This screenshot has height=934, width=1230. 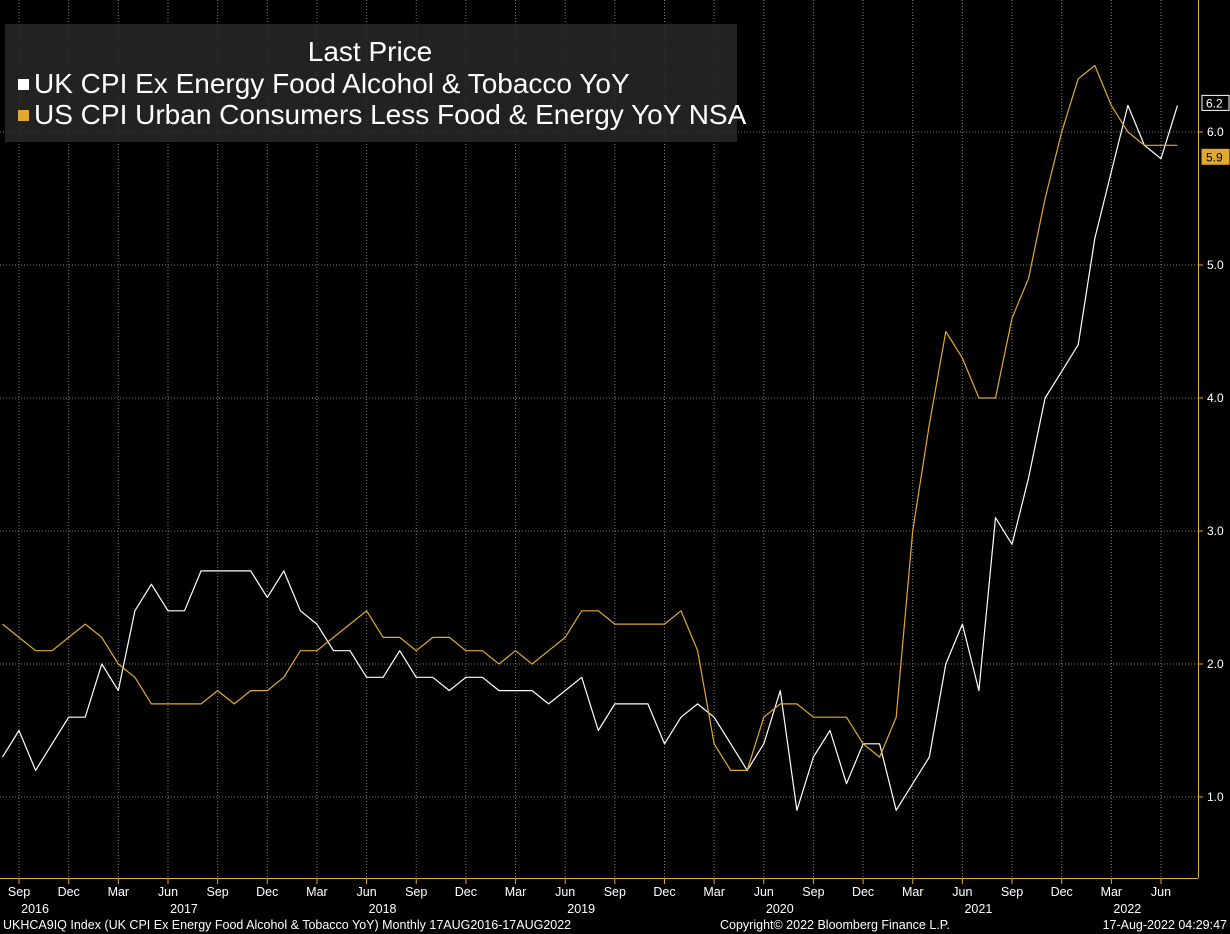 What do you see at coordinates (978, 909) in the screenshot?
I see `x-year-label: 2021` at bounding box center [978, 909].